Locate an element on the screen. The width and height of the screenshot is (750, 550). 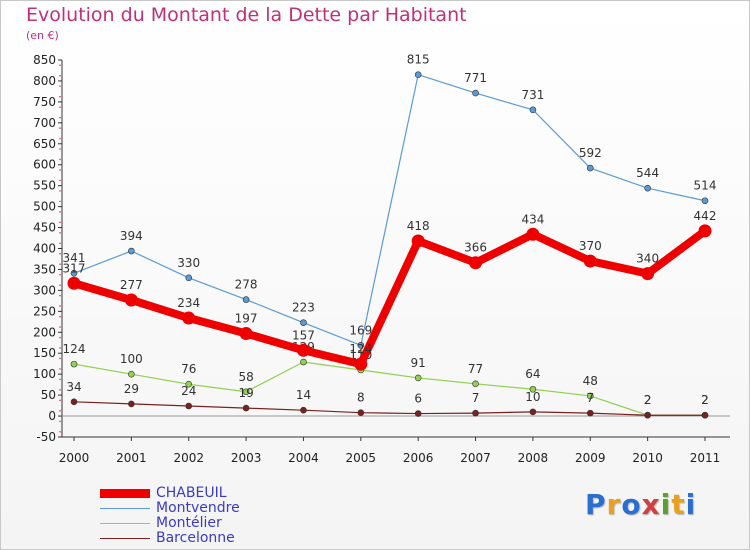
data-label-chabeuil: 340 is located at coordinates (647, 259).